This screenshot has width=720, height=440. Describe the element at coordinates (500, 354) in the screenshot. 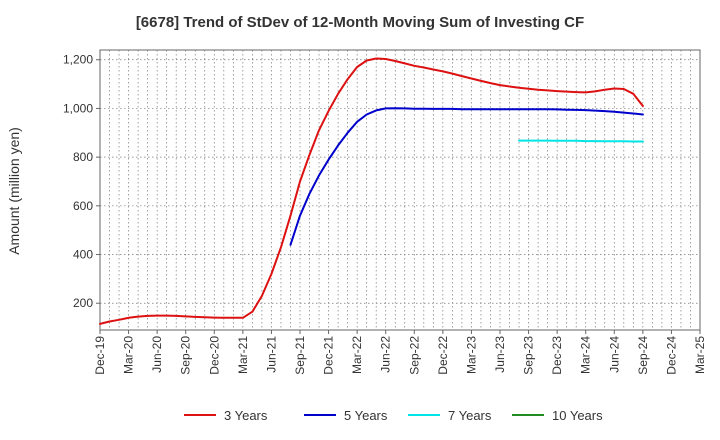

I see `x-tick-label: Jun-23` at that location.